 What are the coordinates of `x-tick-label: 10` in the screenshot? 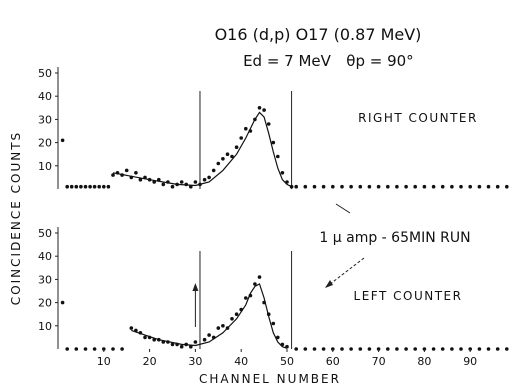 It's located at (104, 361).